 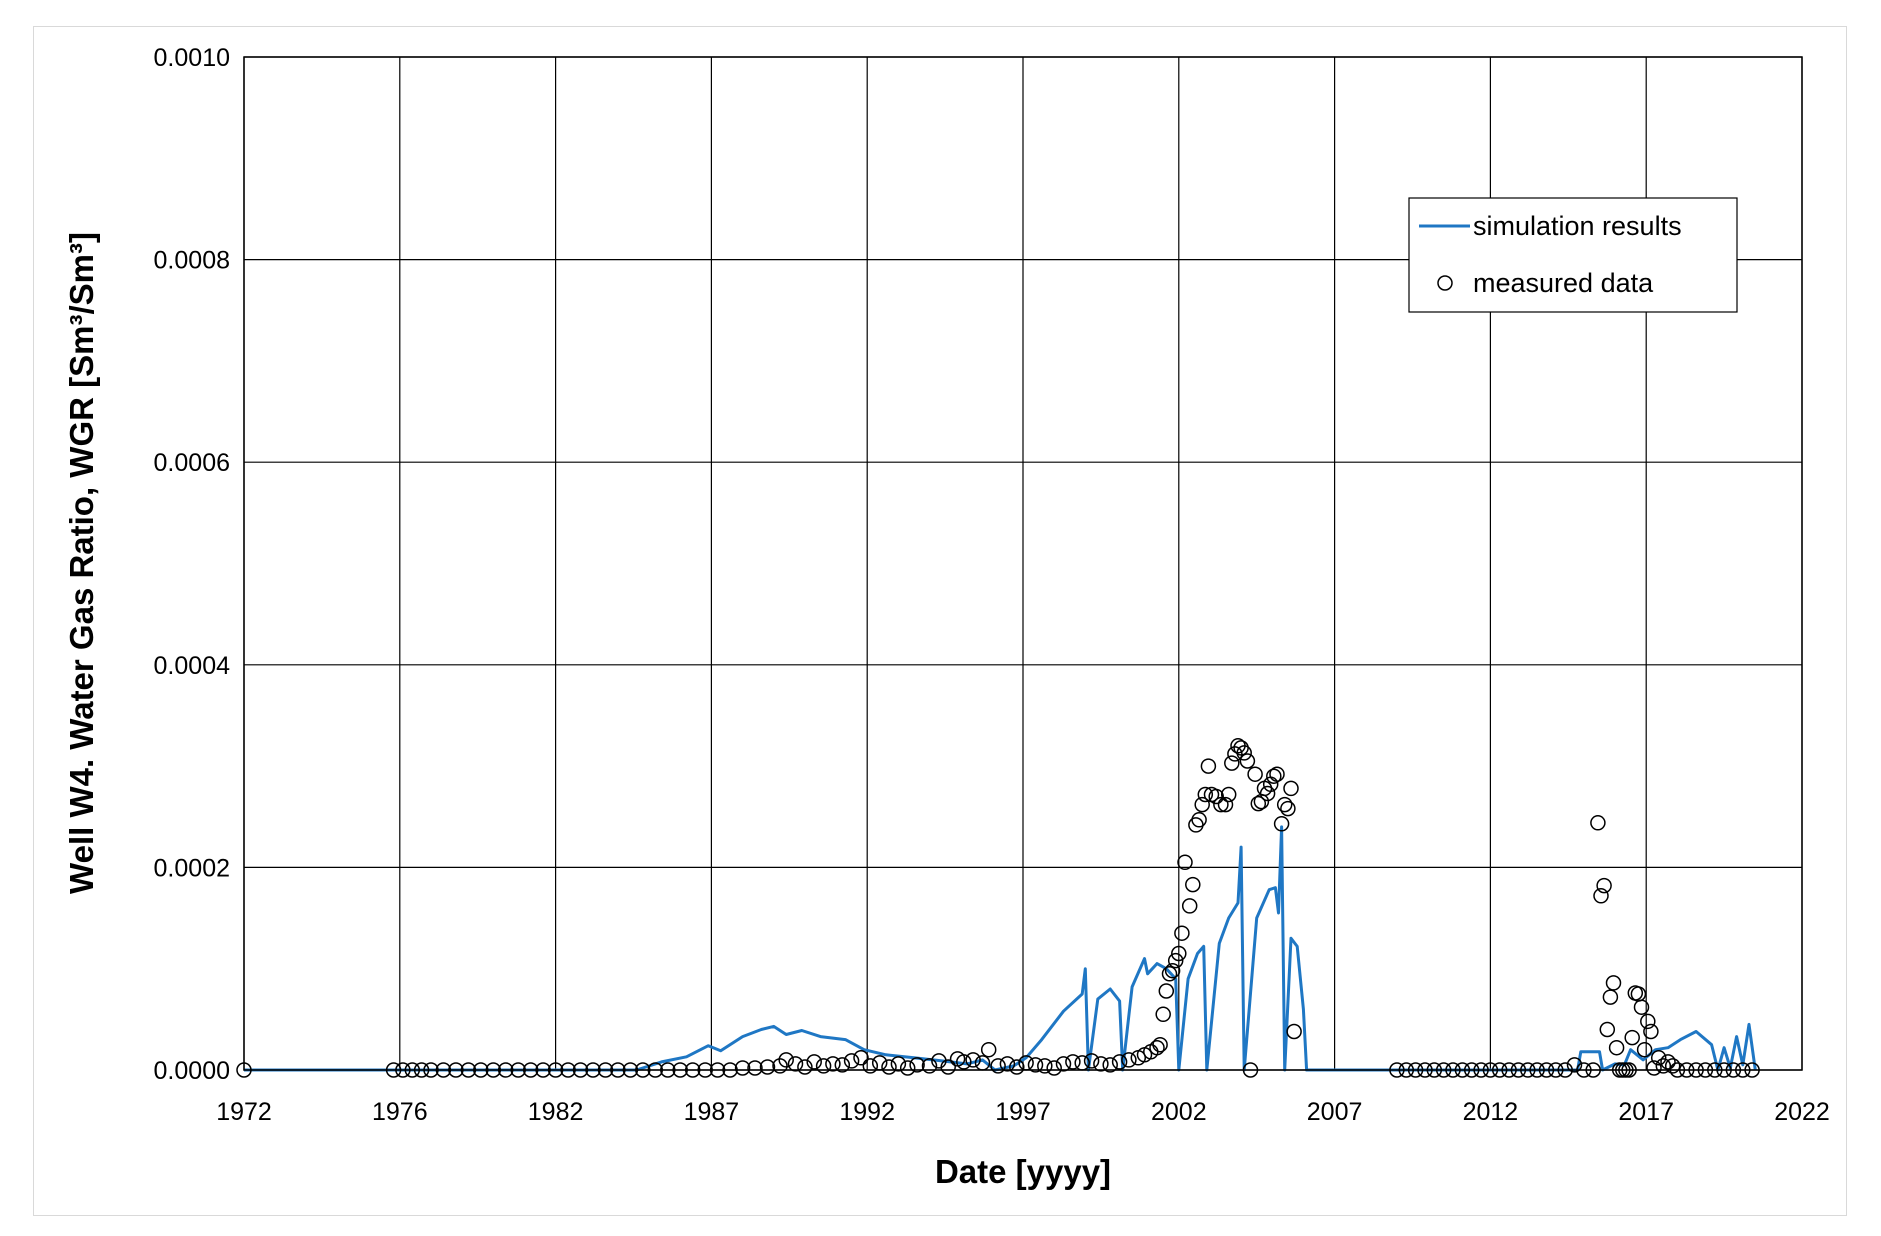 What do you see at coordinates (1445, 283) in the screenshot?
I see `legend-marker-swatch` at bounding box center [1445, 283].